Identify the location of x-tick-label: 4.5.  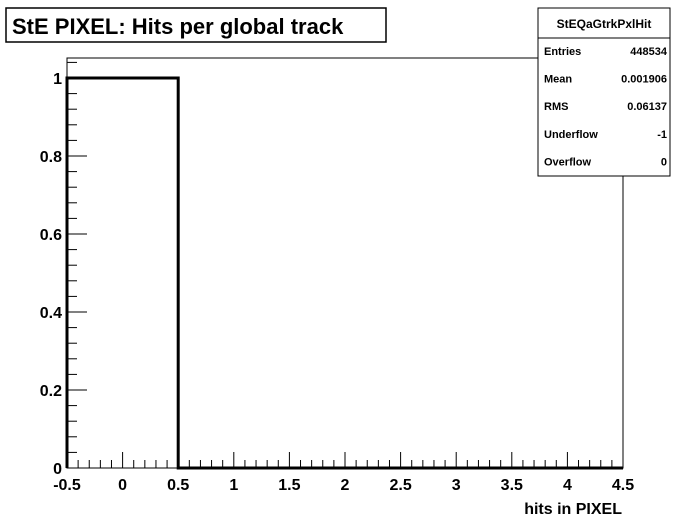
(623, 485).